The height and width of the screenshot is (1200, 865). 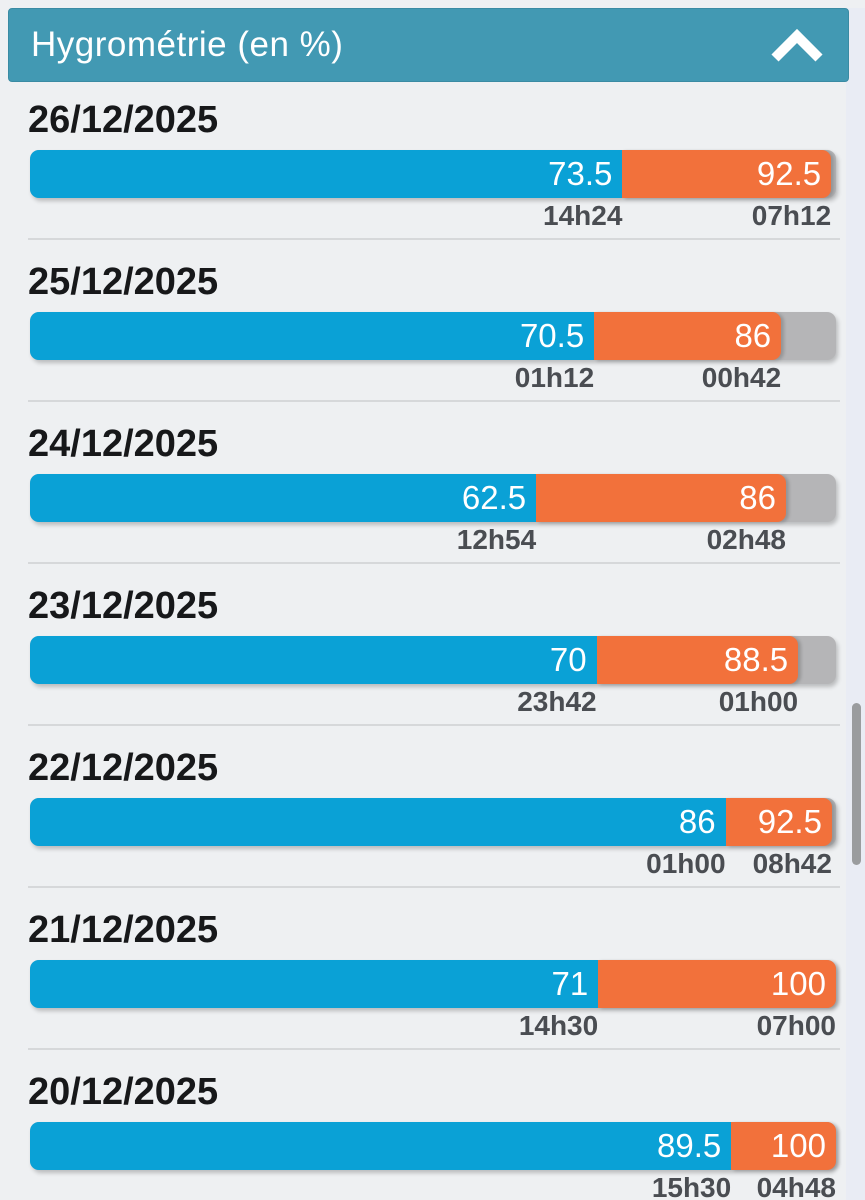 What do you see at coordinates (283, 498) in the screenshot?
I see `min-humidity-segment: 62.5` at bounding box center [283, 498].